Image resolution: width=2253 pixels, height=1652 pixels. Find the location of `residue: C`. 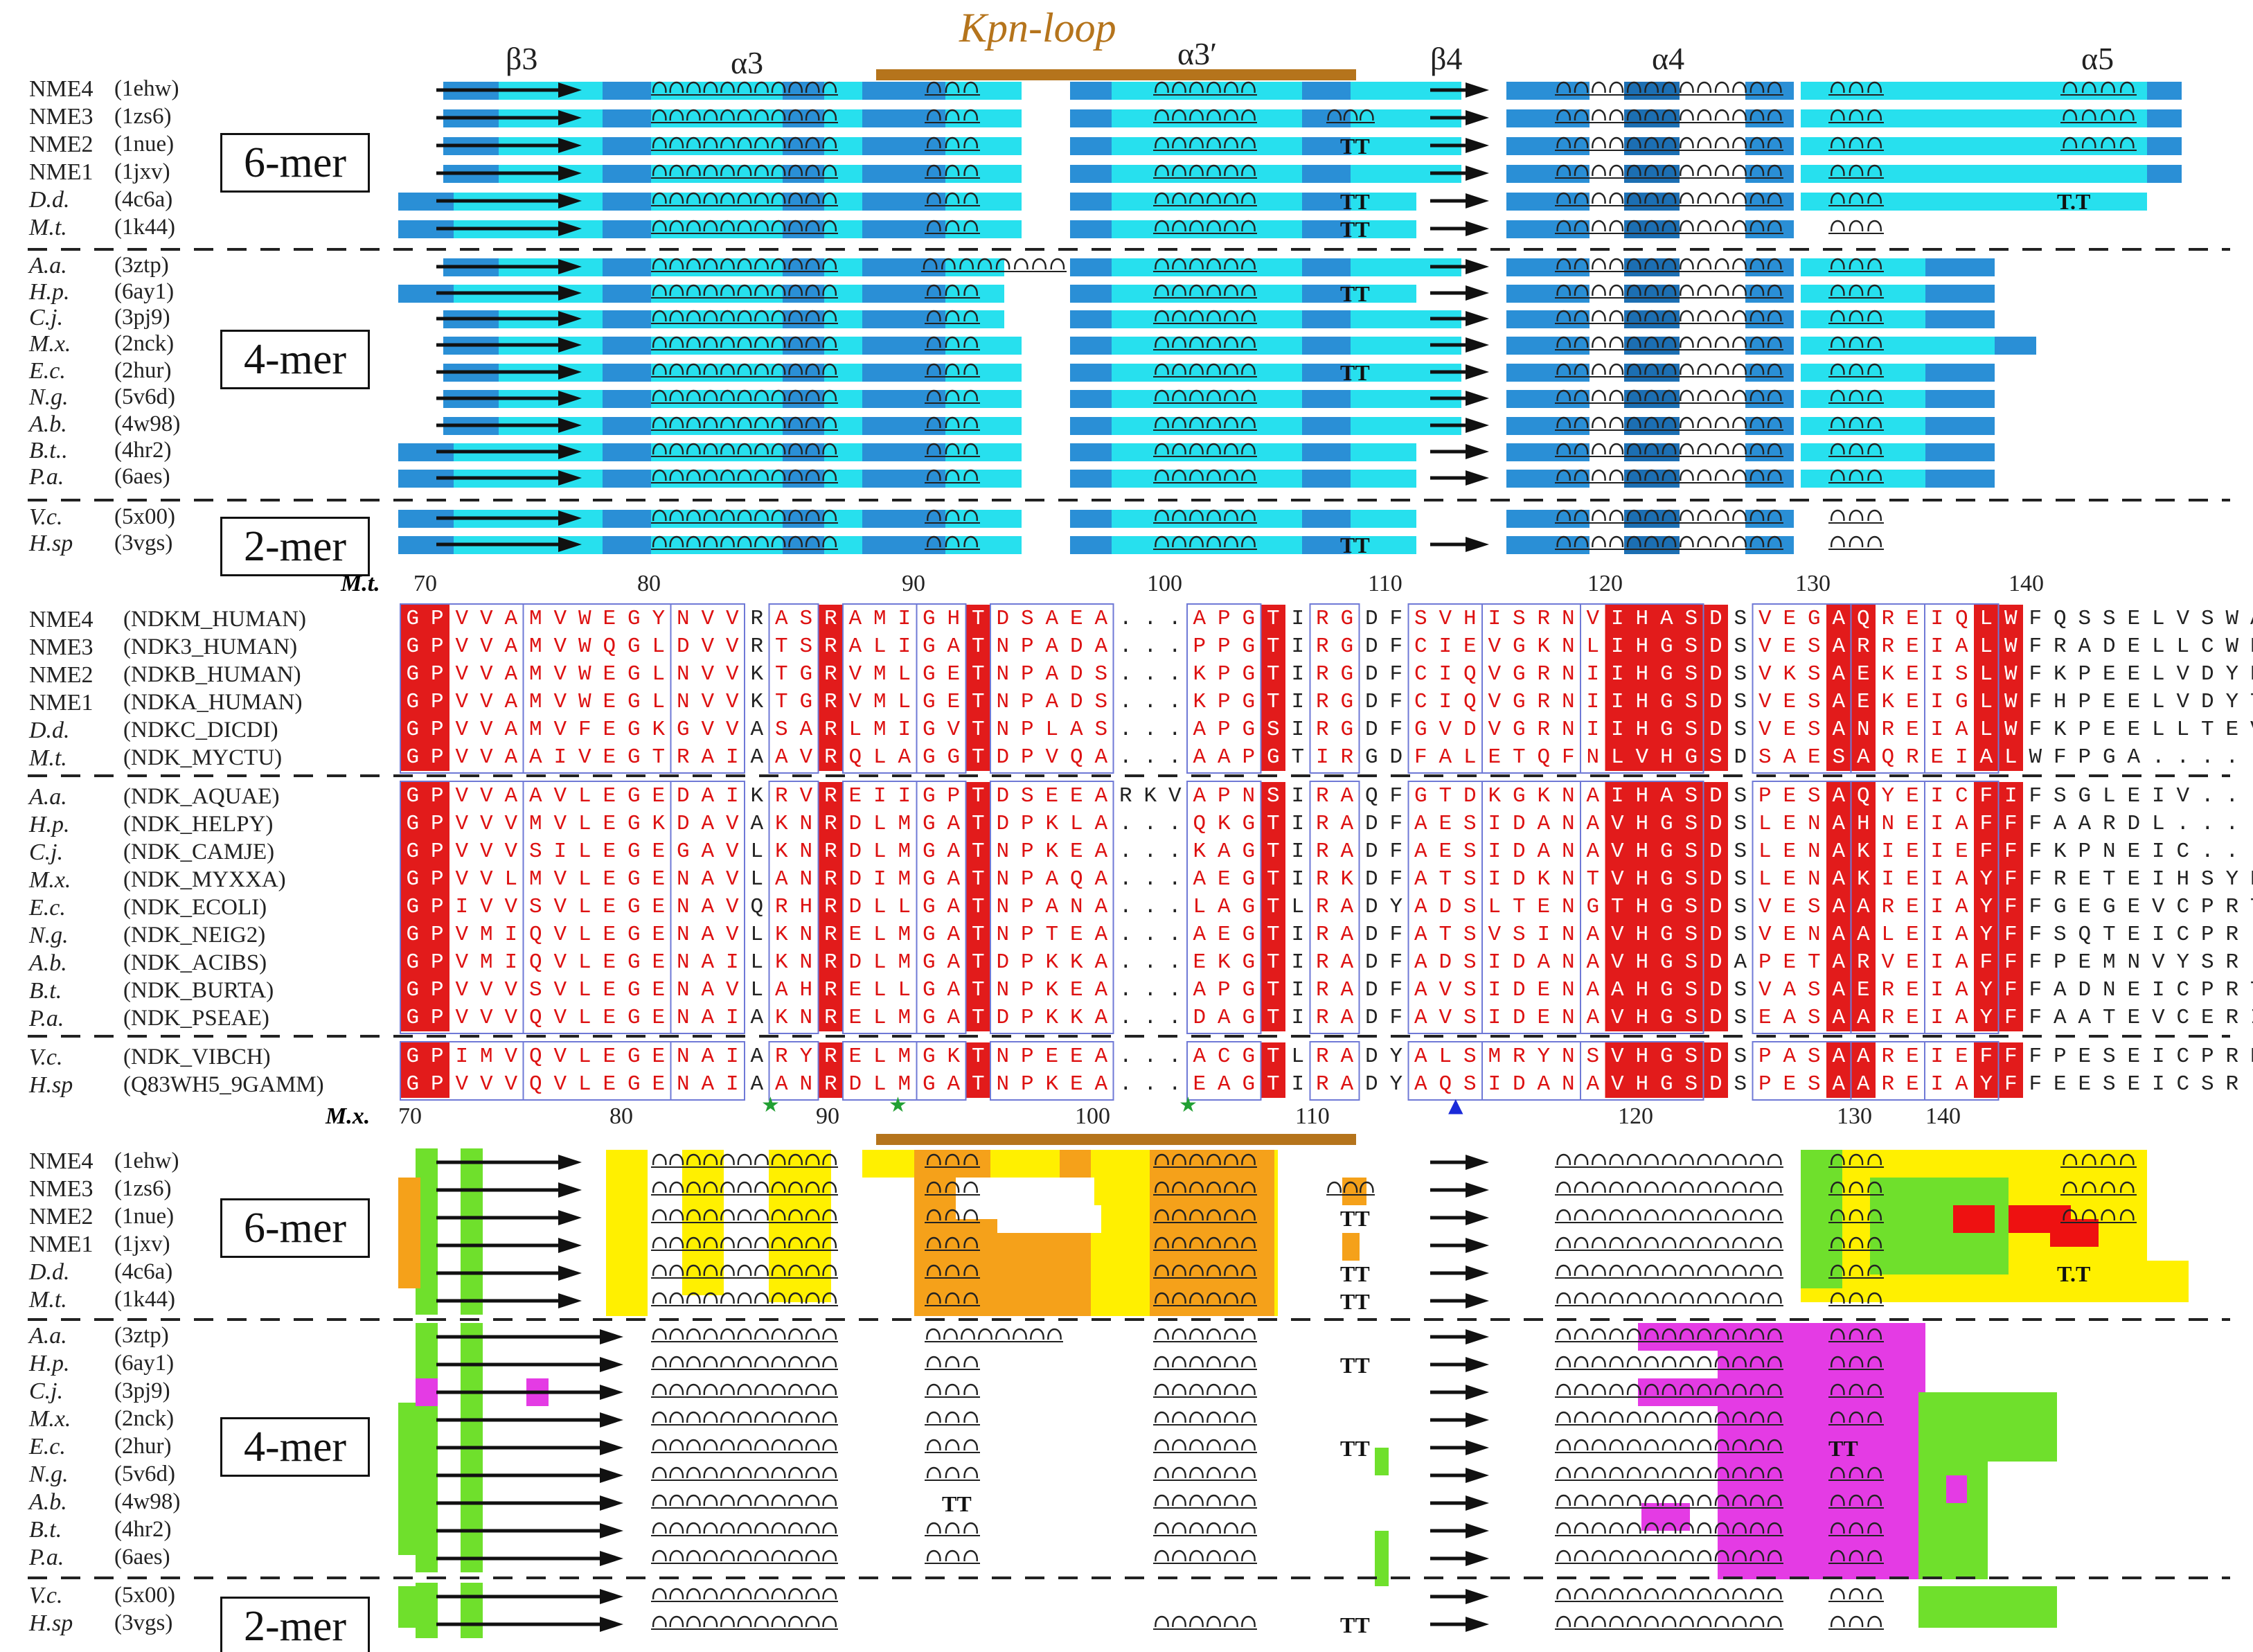

residue: C is located at coordinates (1421, 674).